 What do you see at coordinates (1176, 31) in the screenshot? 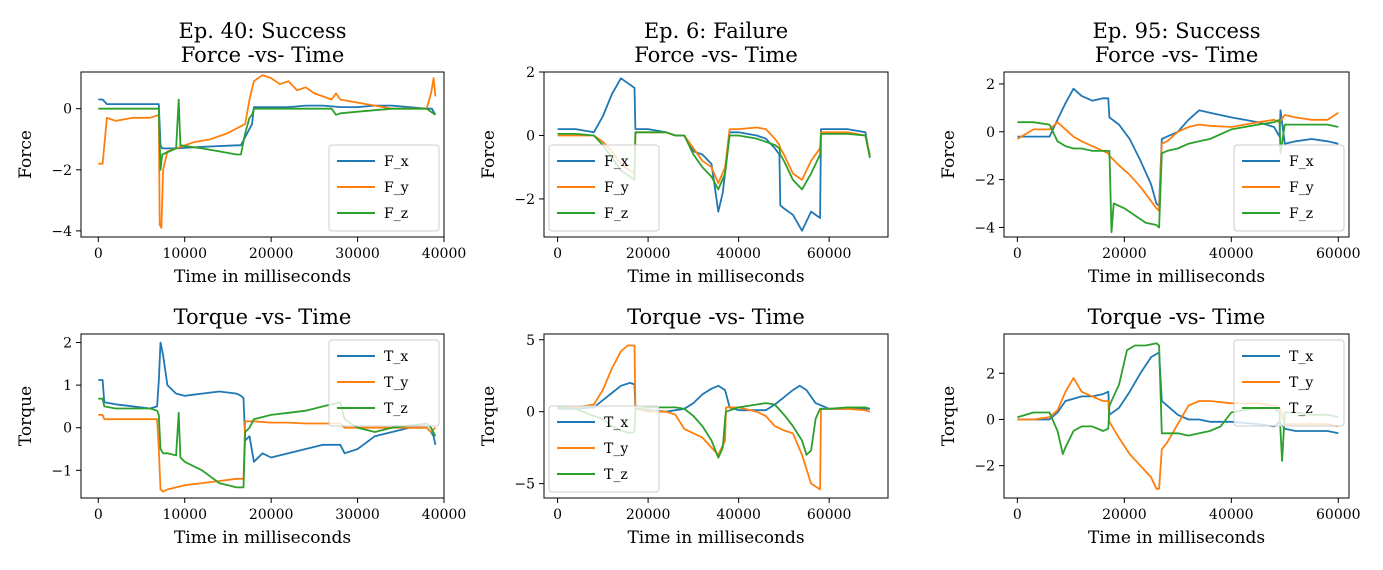
I see `chart-title: Ep. 95: Success` at bounding box center [1176, 31].